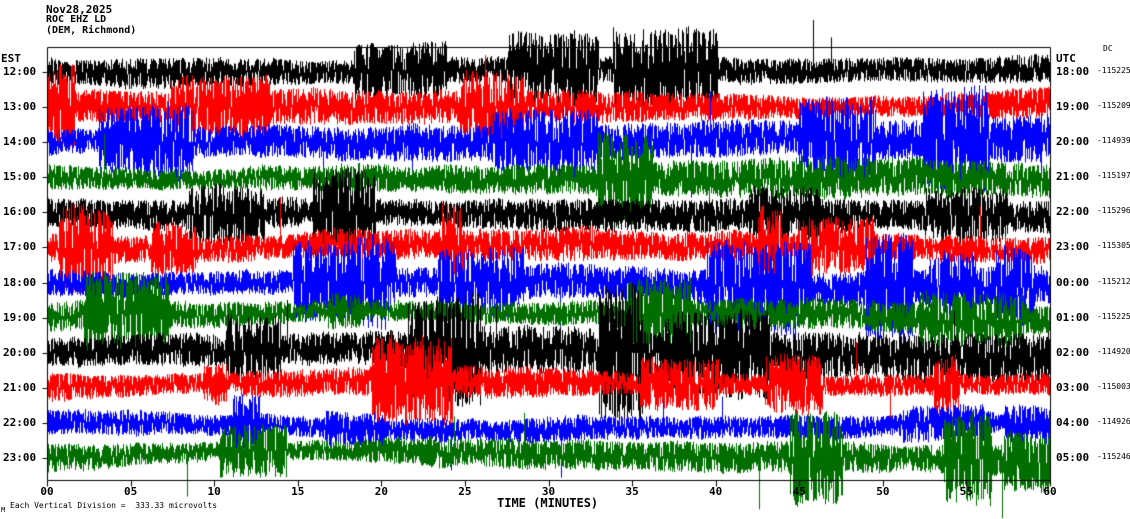 The width and height of the screenshot is (1130, 519). Describe the element at coordinates (1073, 247) in the screenshot. I see `hour-label-right: 23:00` at that location.